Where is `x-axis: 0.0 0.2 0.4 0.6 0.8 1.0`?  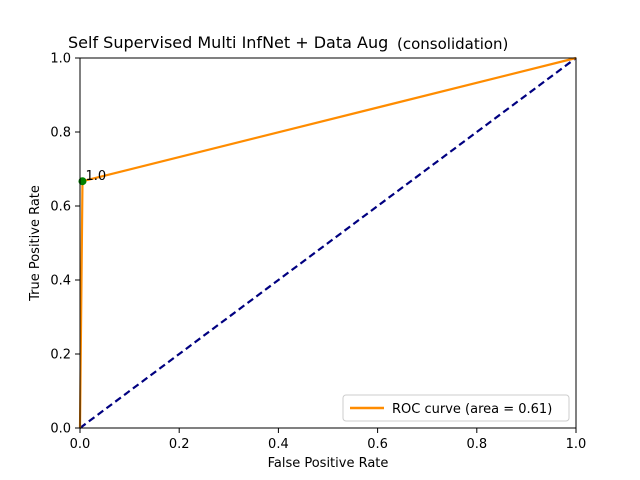 x-axis: 0.0 0.2 0.4 0.6 0.8 1.0 is located at coordinates (328, 440).